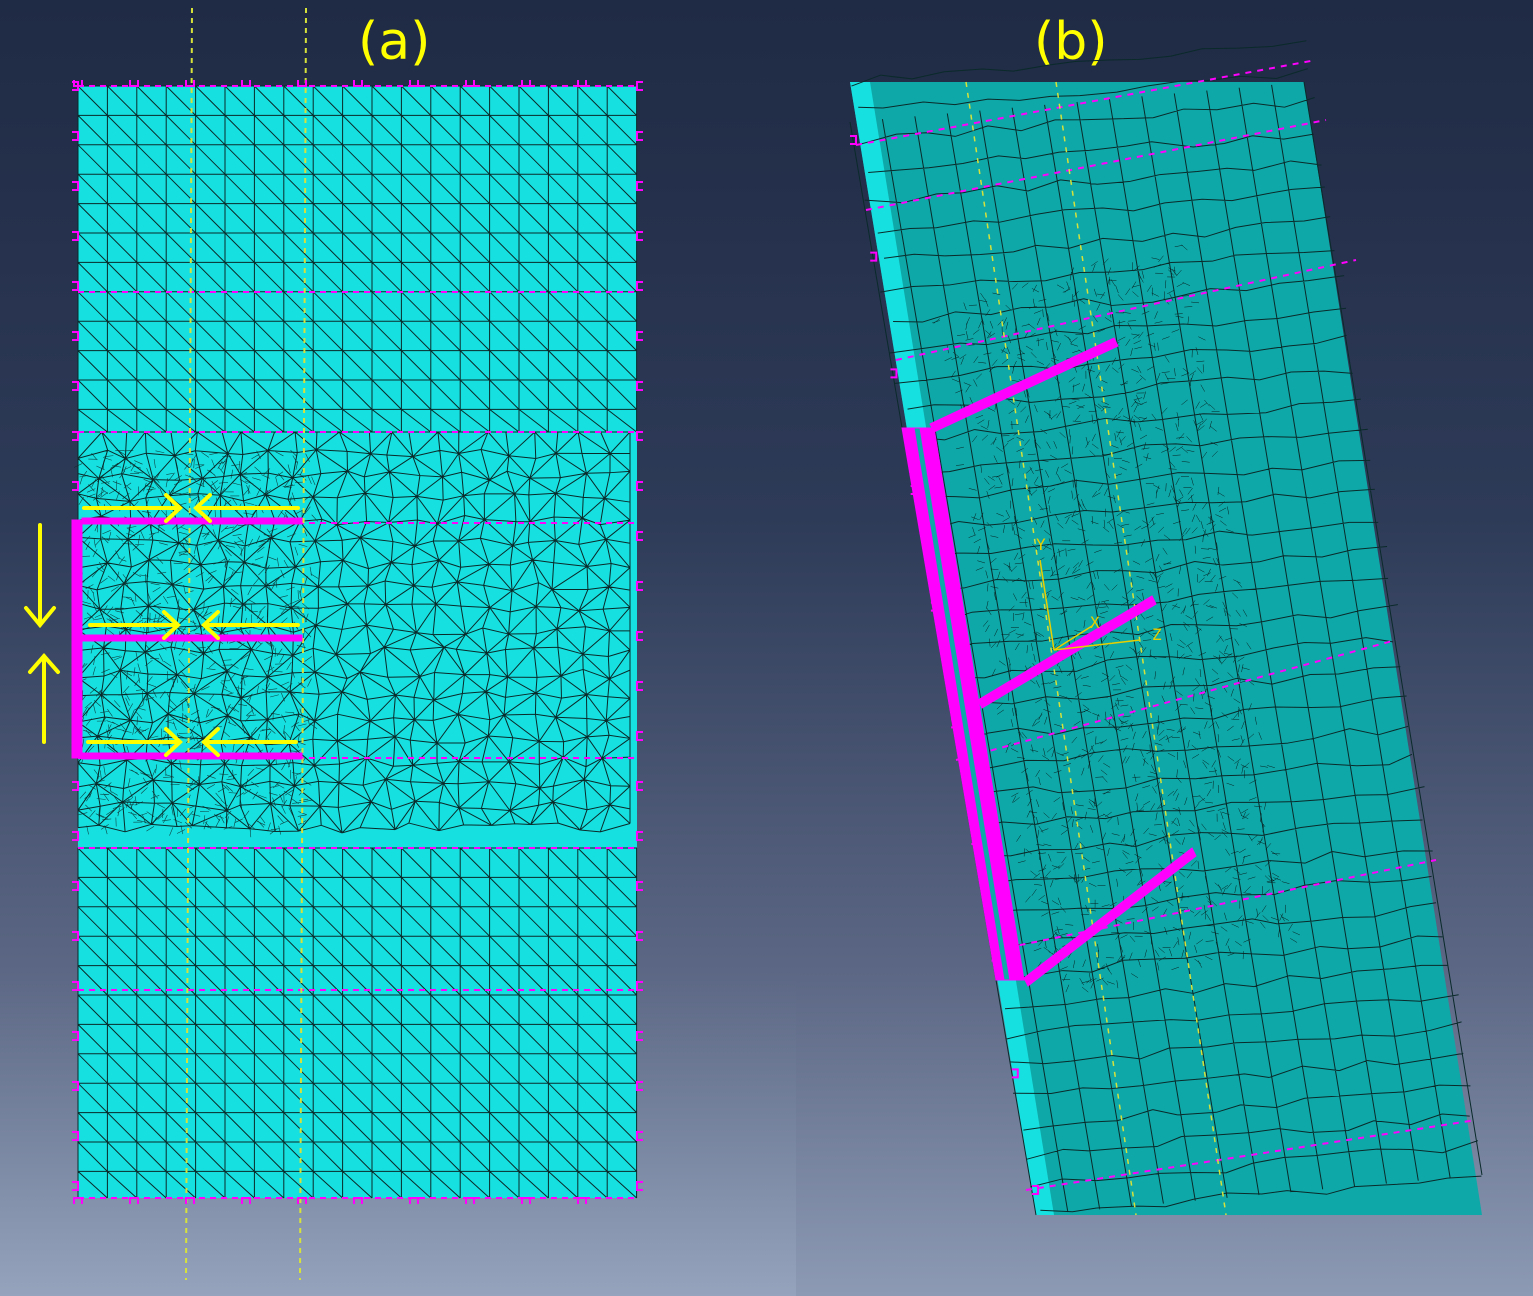 The image size is (1533, 1296). I want to click on axis-labels: Y X Z, so click(1099, 589).